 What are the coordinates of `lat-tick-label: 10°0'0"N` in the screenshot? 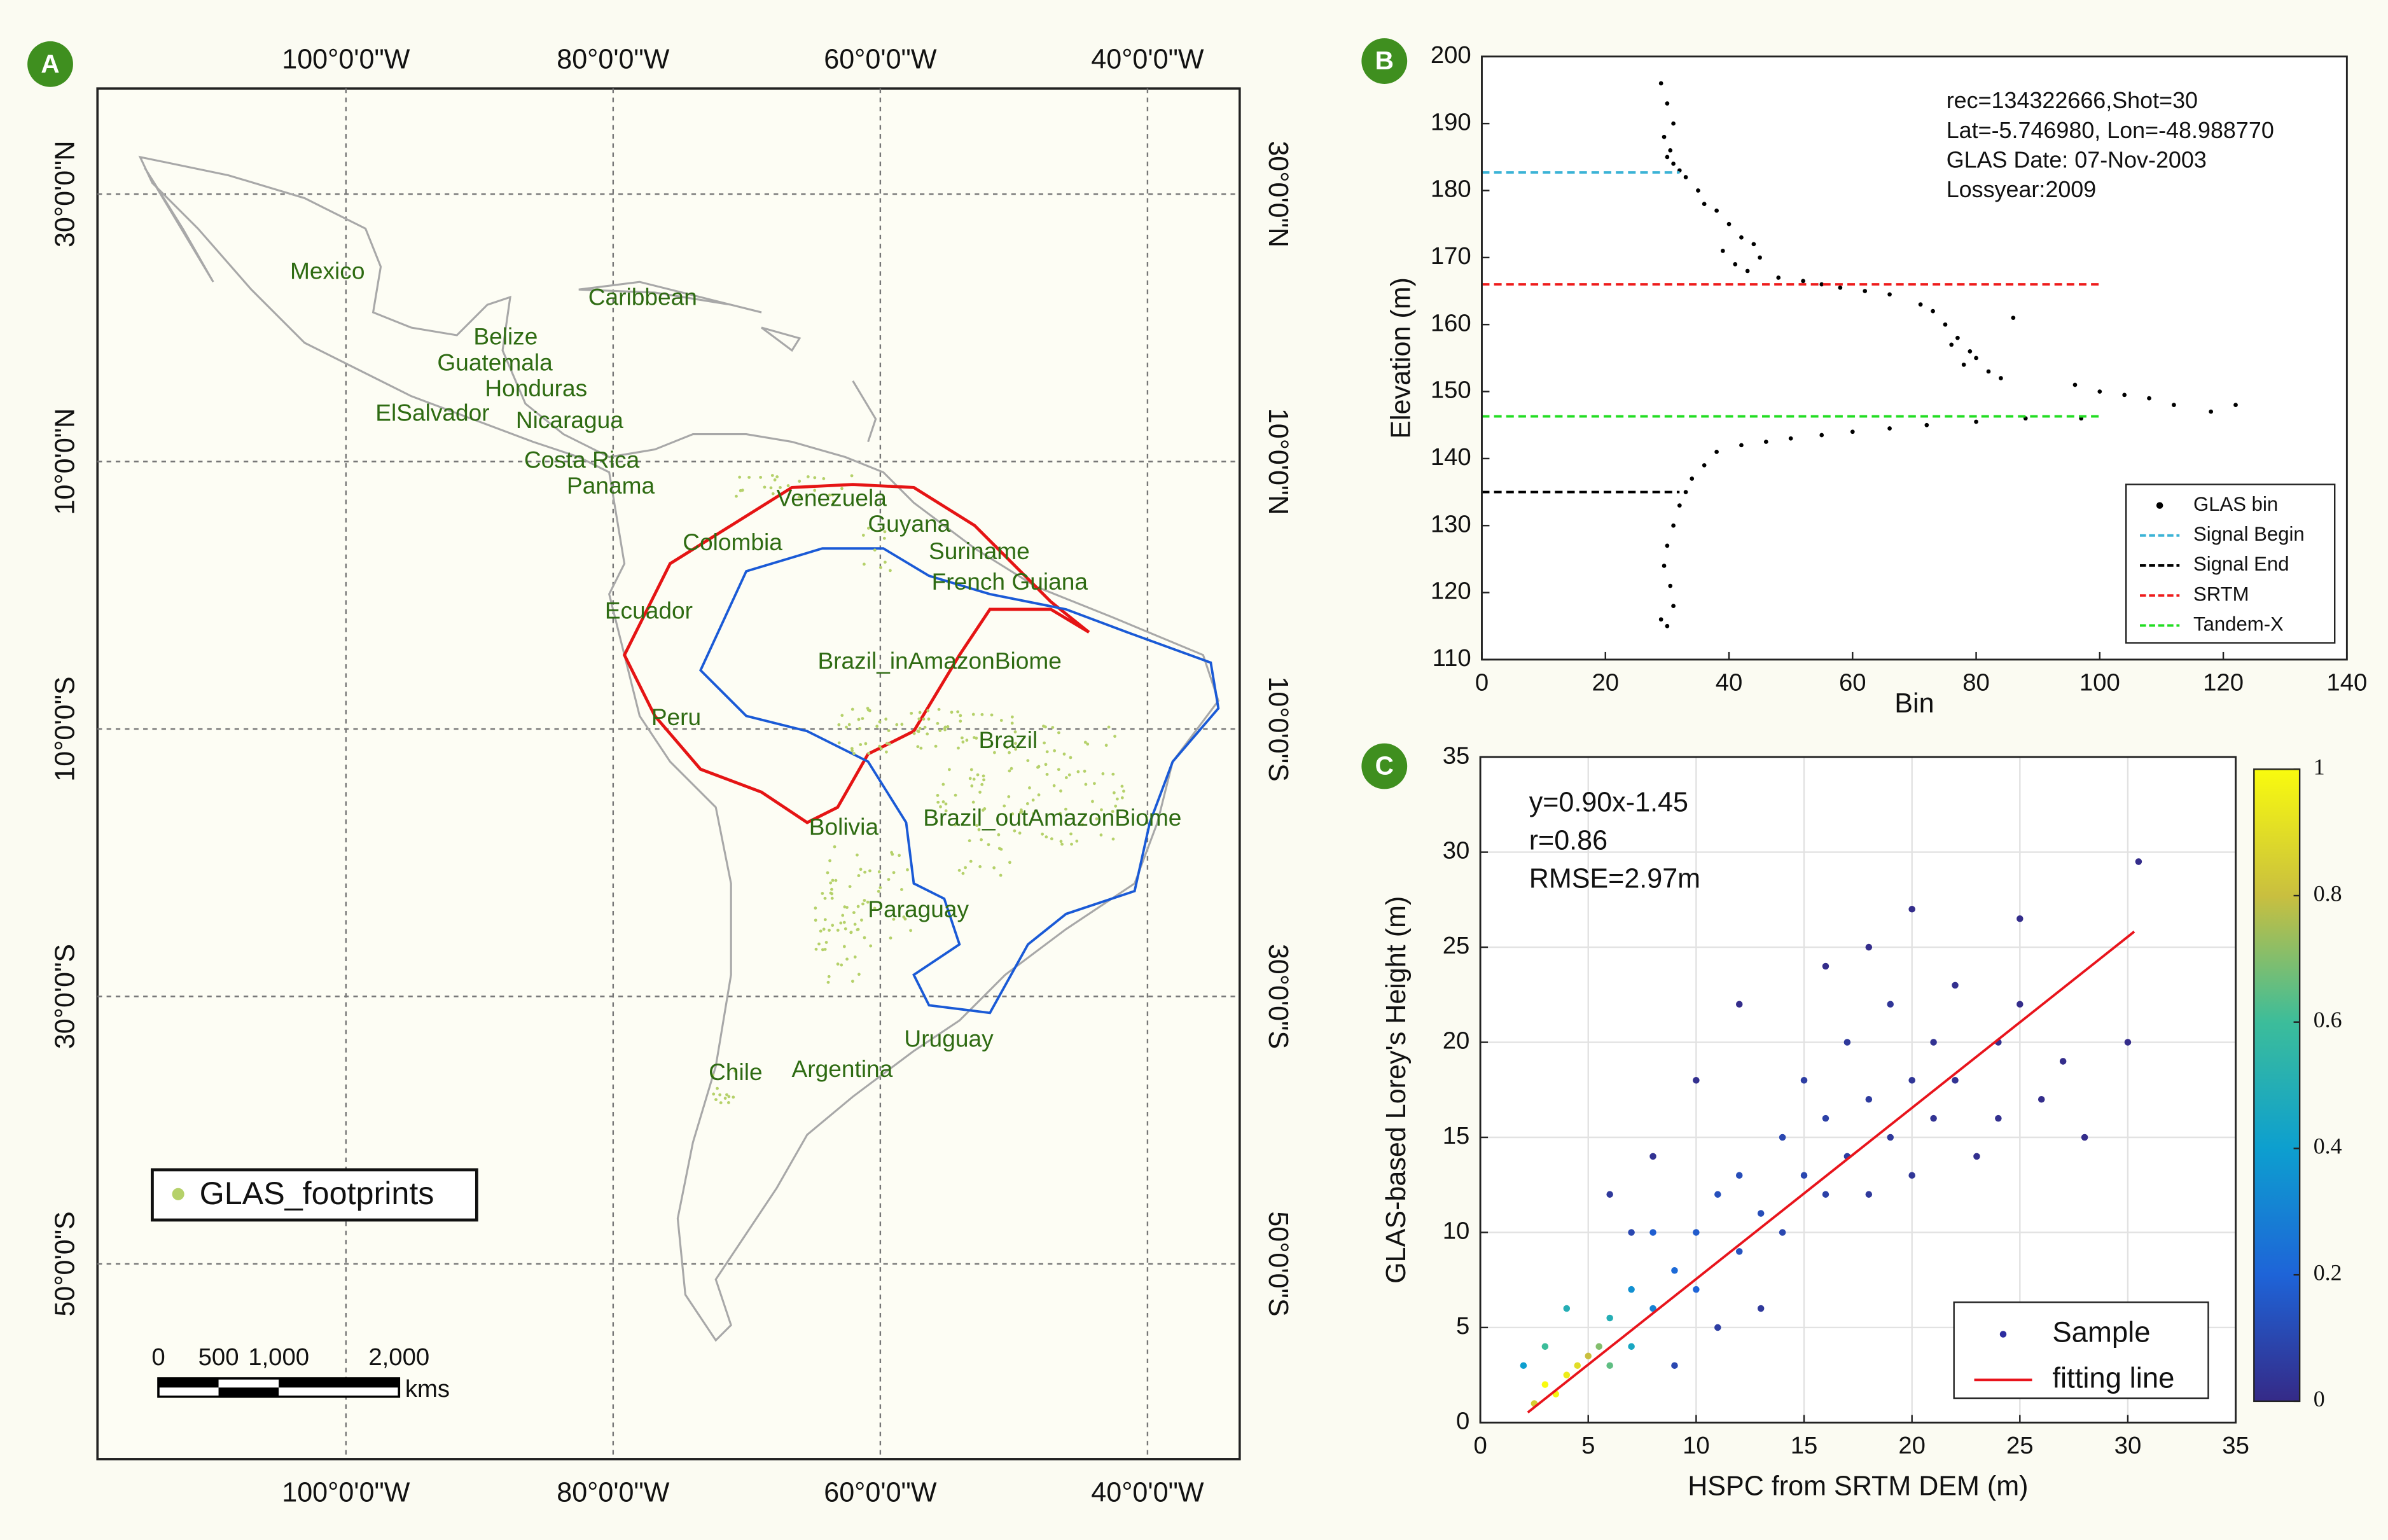 It's located at (1278, 461).